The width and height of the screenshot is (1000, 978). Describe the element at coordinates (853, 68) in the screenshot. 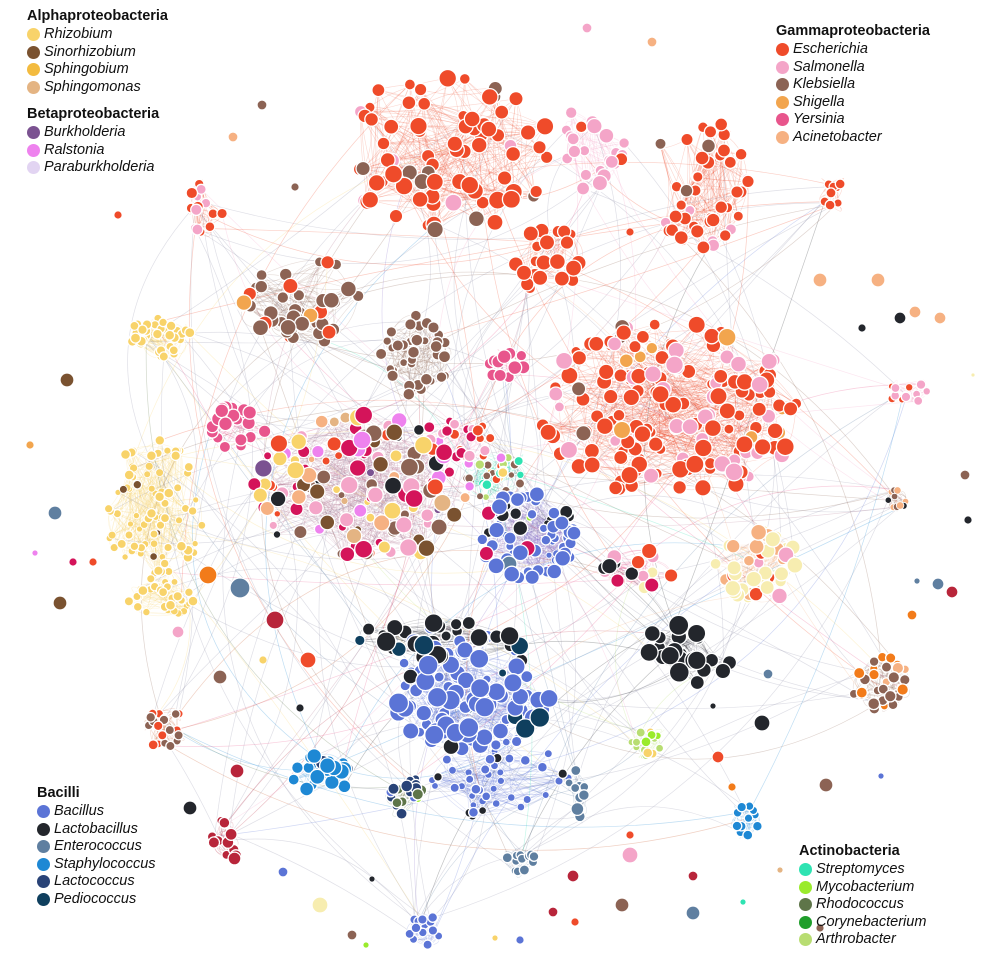

I see `legend-item: Salmonella` at that location.